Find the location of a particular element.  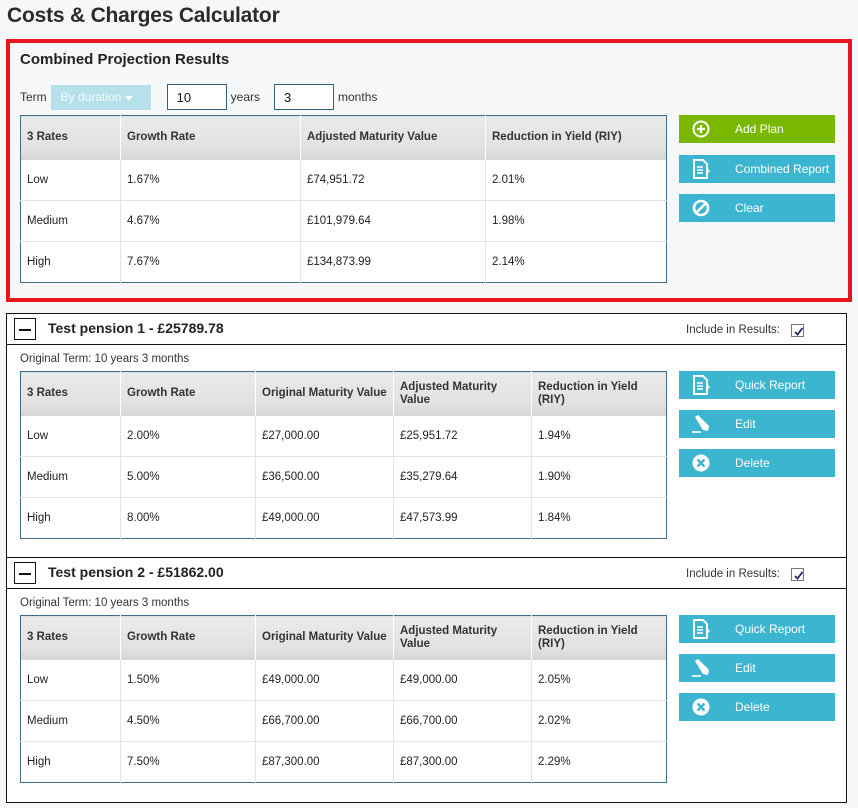

table-cell: 1.50% is located at coordinates (188, 680).